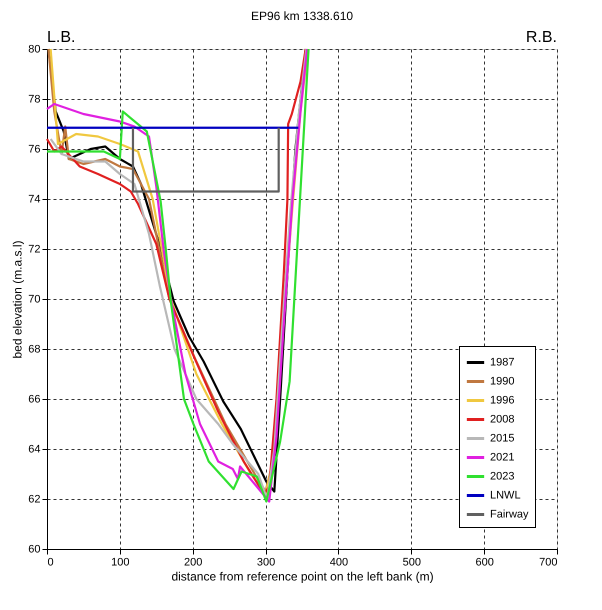 The image size is (602, 610). Describe the element at coordinates (510, 514) in the screenshot. I see `legend-label: Fairway` at that location.